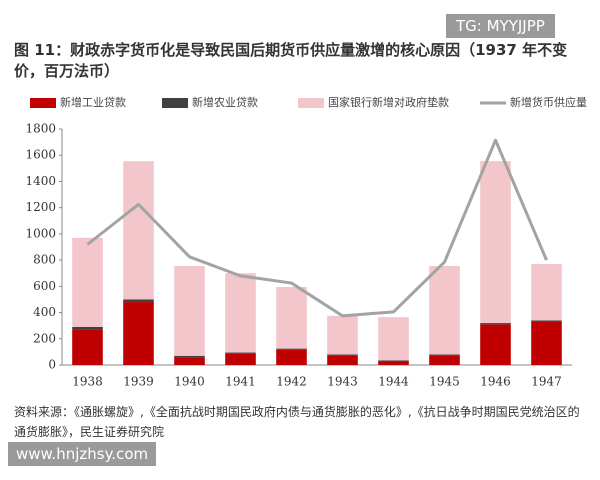  What do you see at coordinates (44, 260) in the screenshot?
I see `y-tick-label: 800` at bounding box center [44, 260].